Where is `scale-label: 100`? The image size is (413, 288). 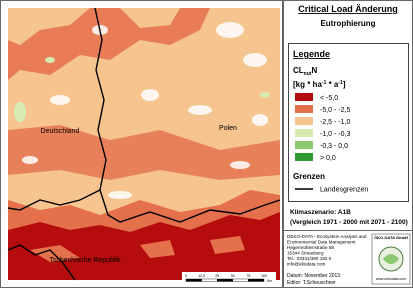
scale-label: 100 is located at coordinates (264, 276).